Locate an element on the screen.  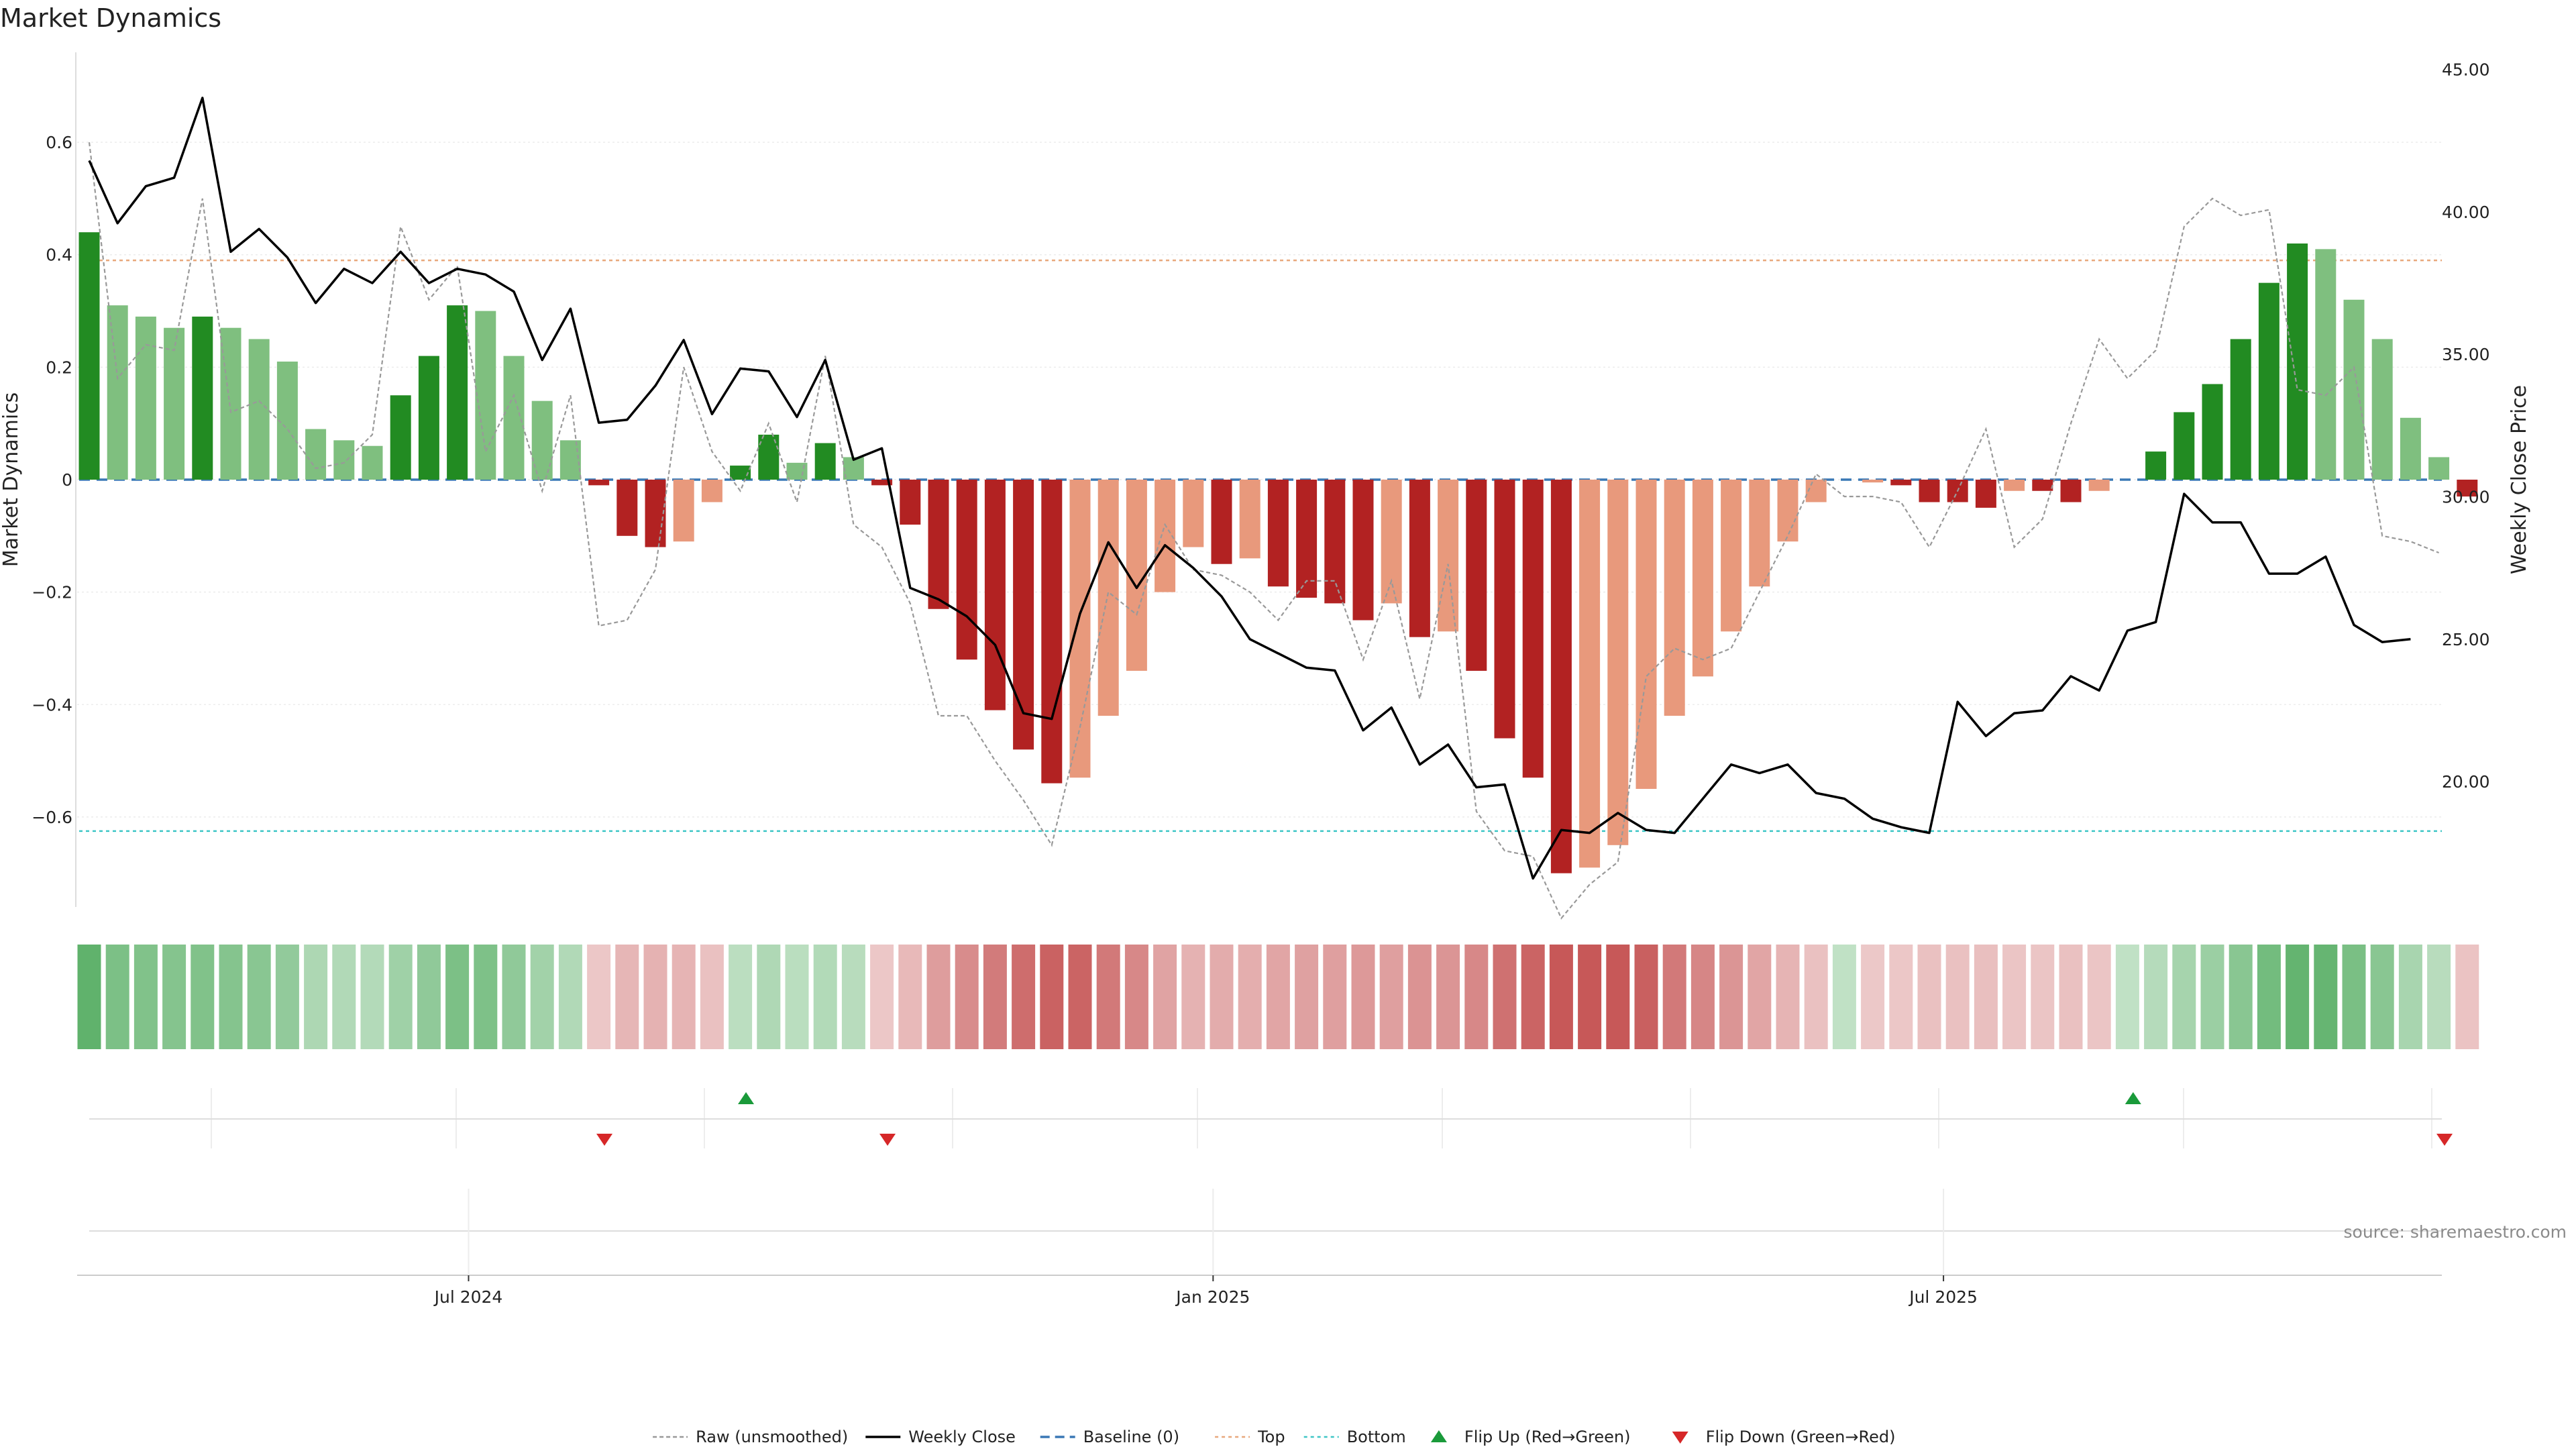
left-tick-label: 0.2 is located at coordinates (59, 367).